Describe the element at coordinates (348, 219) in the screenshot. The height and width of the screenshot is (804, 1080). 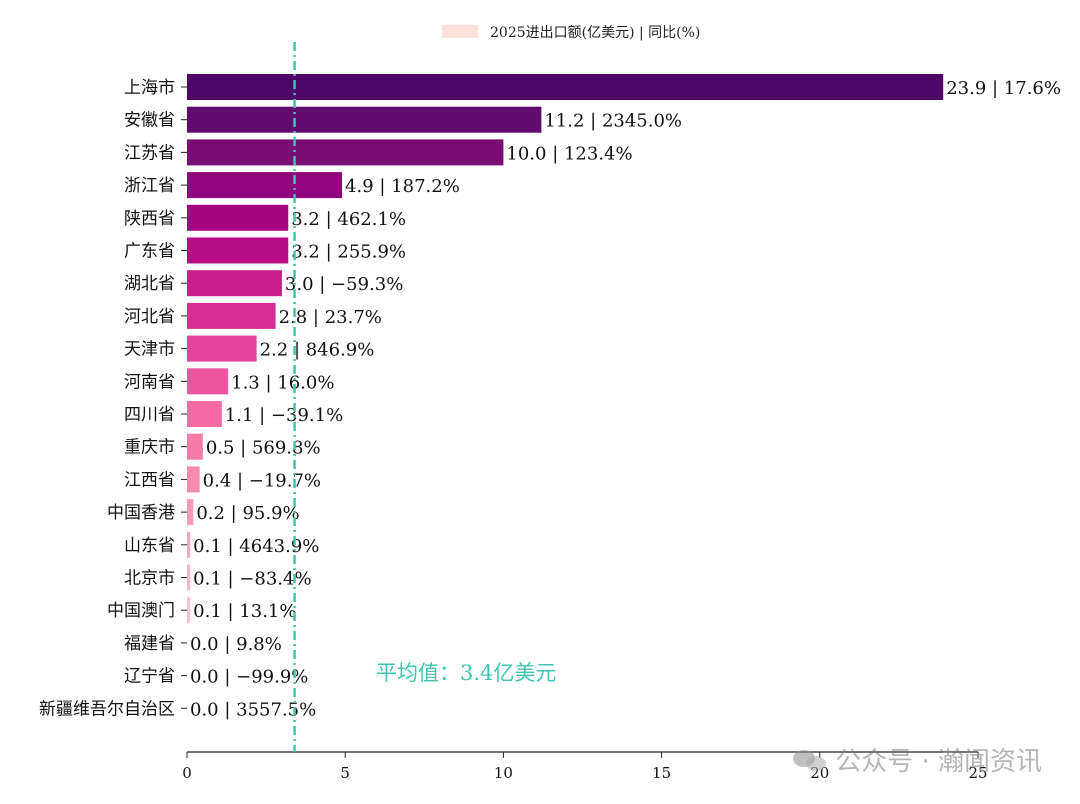
I see `bar-value-label: 3.2 | 462.1%` at that location.